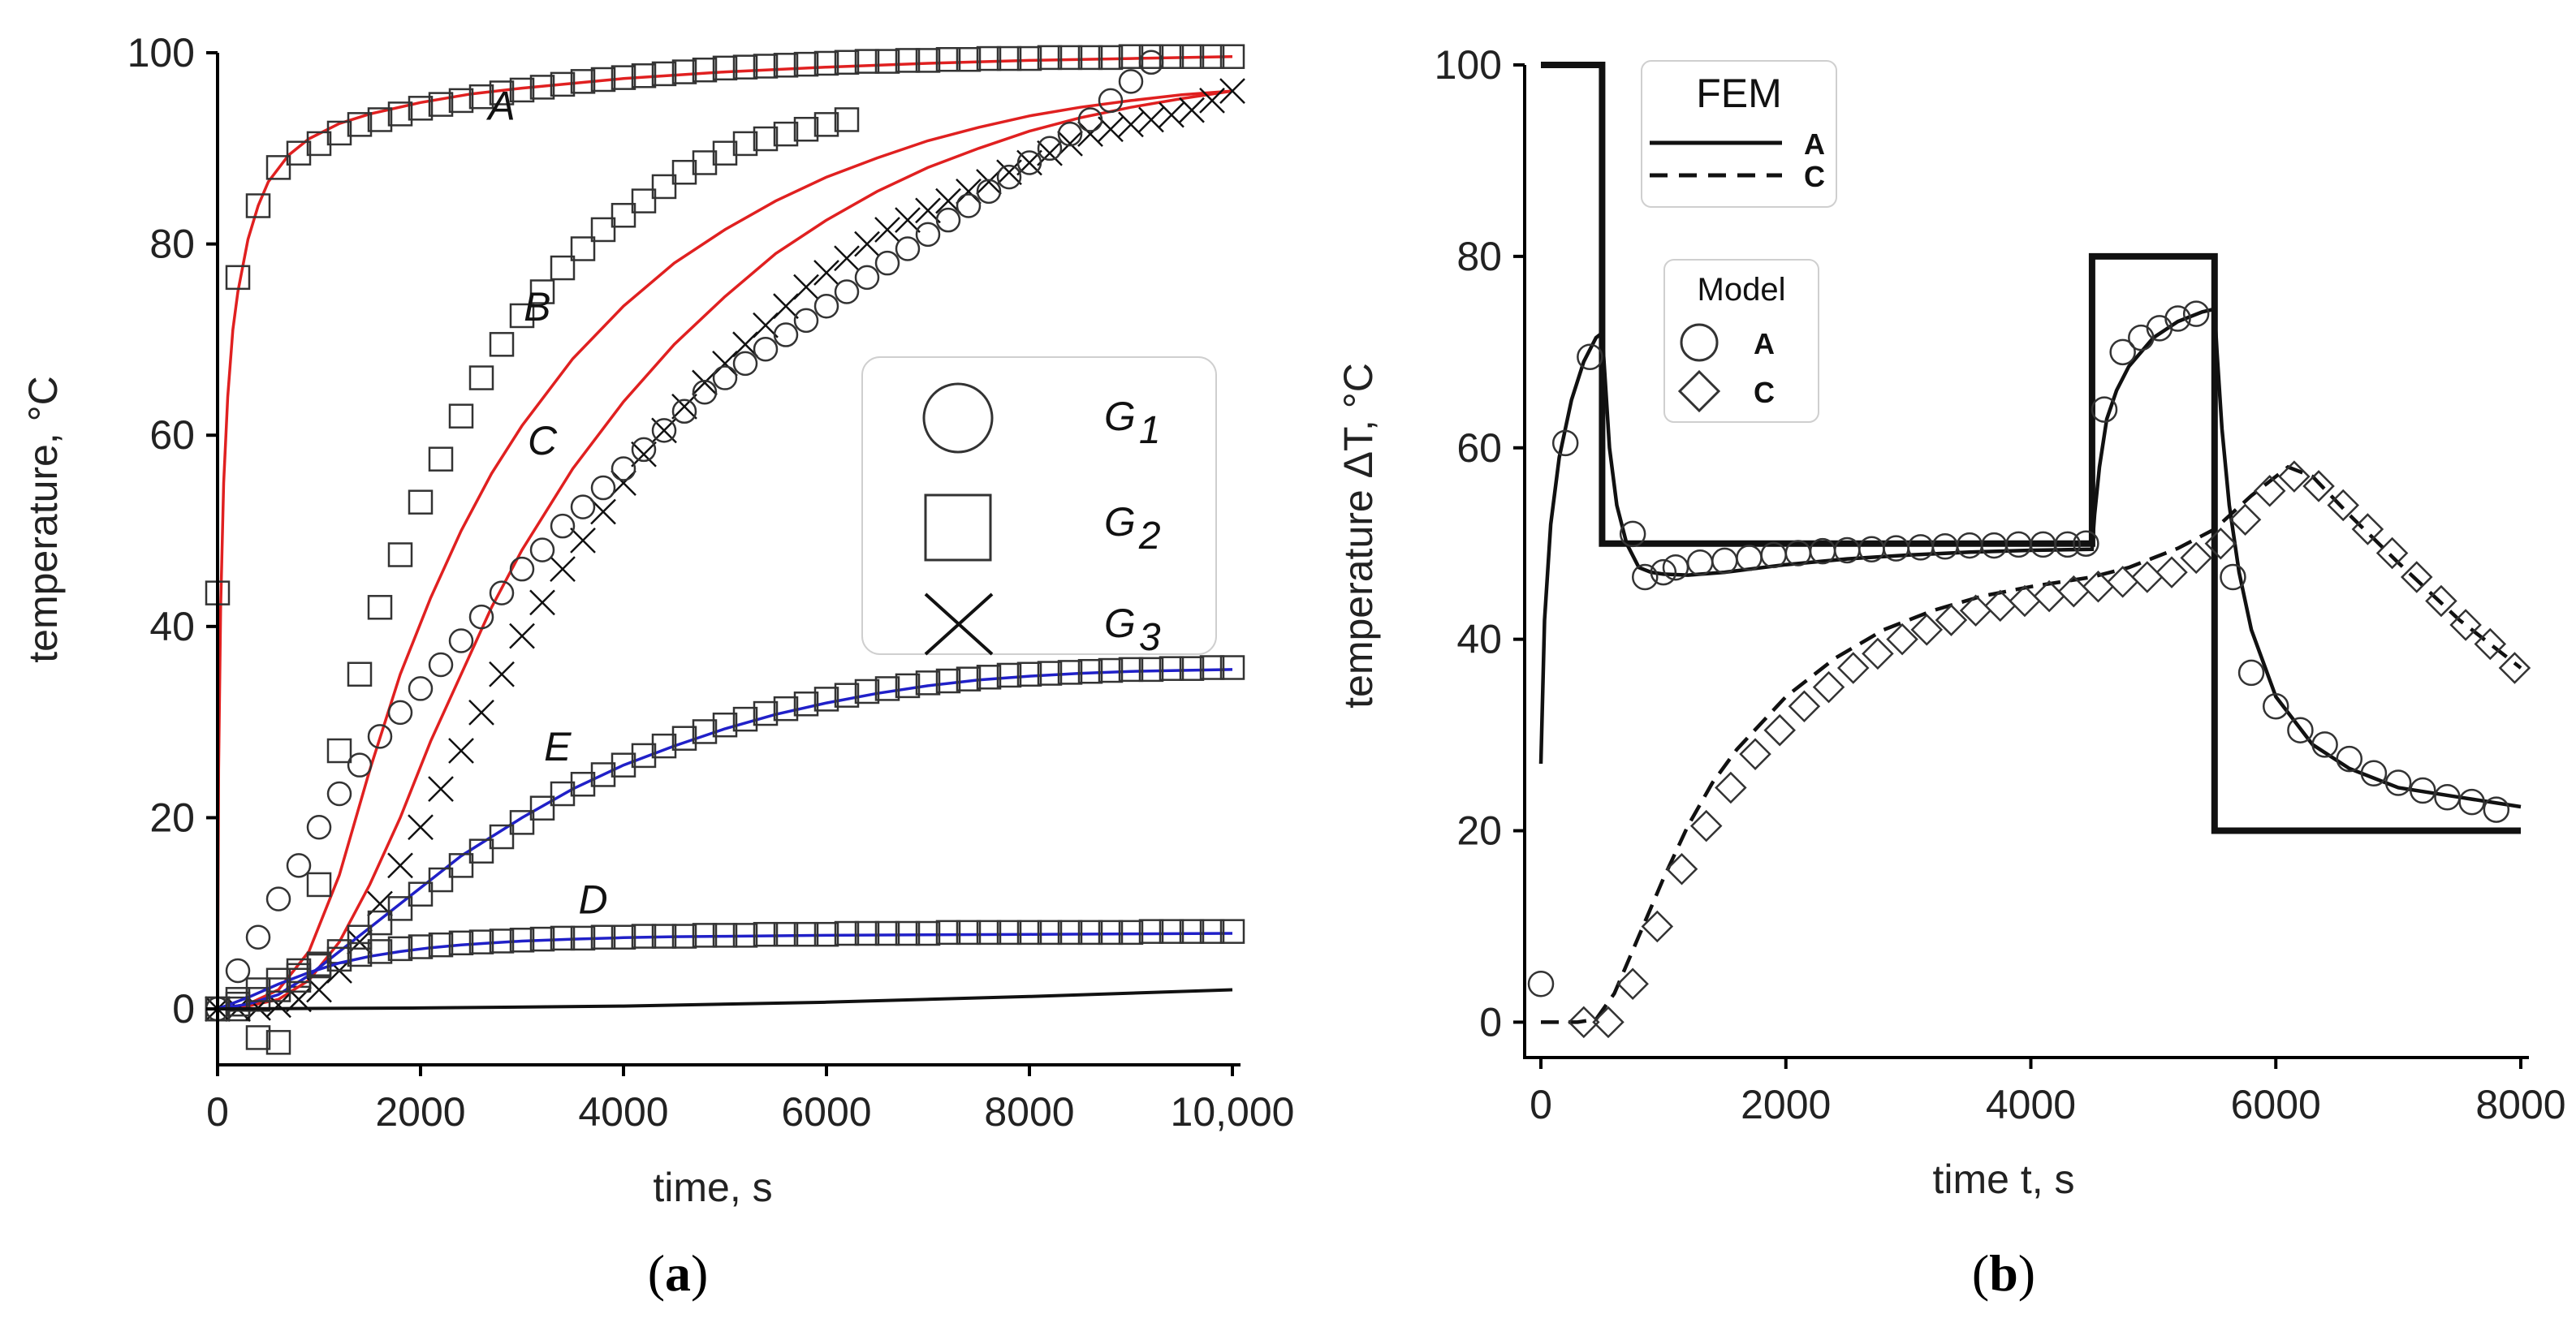 The width and height of the screenshot is (2576, 1327). Describe the element at coordinates (678, 1273) in the screenshot. I see `chart-a-panel-label: (a)` at that location.